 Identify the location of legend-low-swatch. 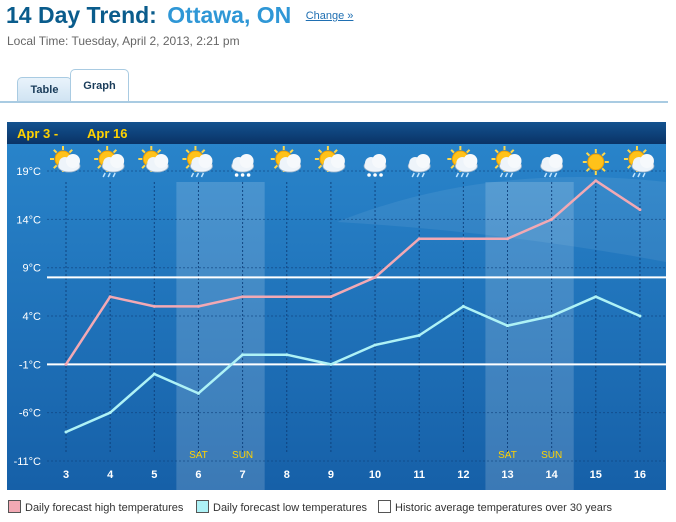
(202, 506).